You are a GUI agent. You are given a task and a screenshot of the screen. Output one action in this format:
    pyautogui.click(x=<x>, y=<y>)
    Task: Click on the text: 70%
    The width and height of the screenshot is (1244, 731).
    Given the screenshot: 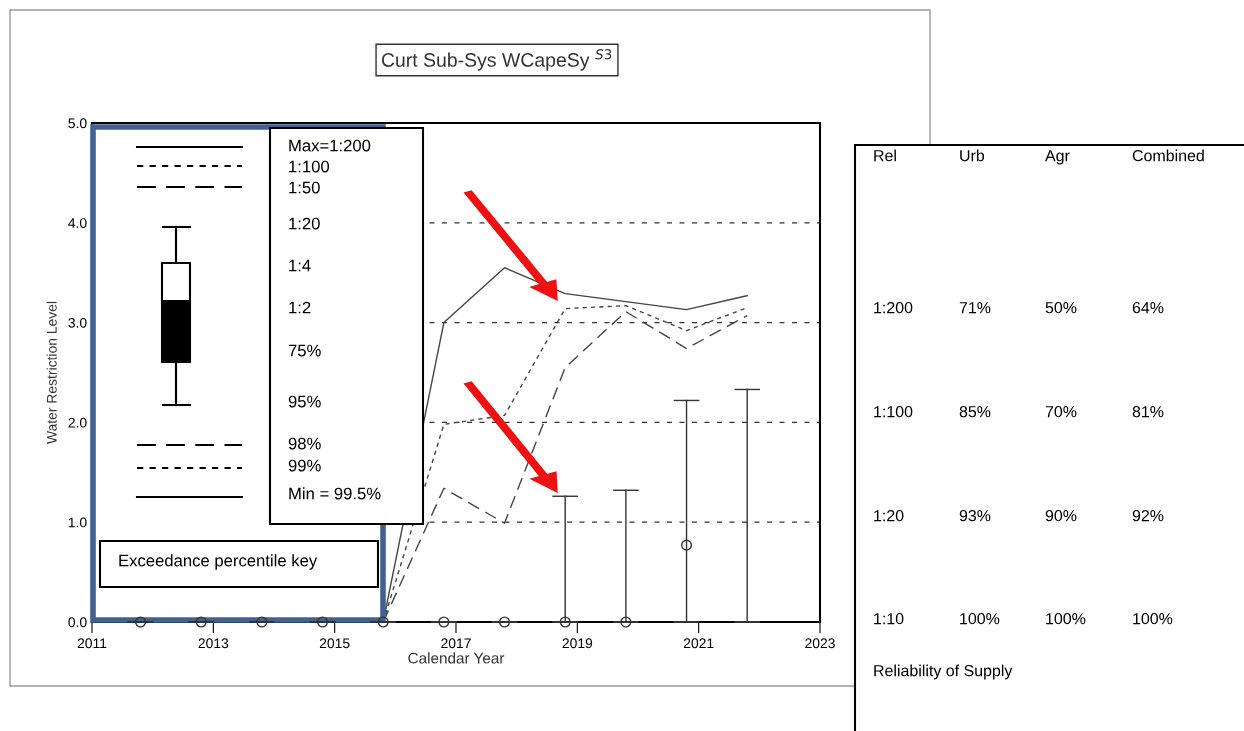 What is the action you would take?
    pyautogui.click(x=1061, y=411)
    